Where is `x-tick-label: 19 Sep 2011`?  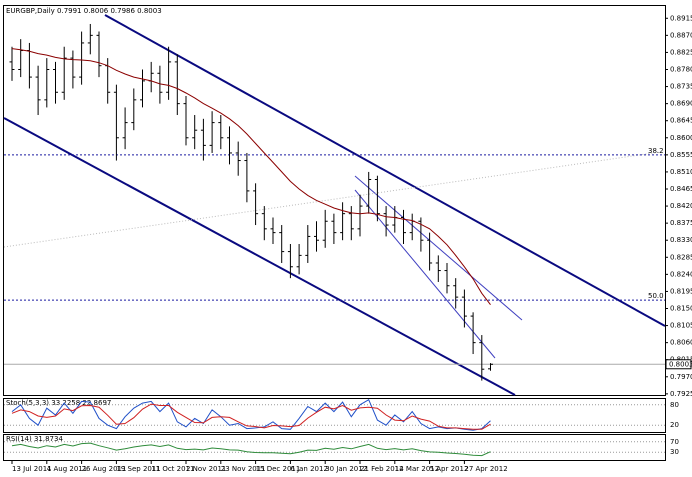
x-tick-label: 19 Sep 2011 is located at coordinates (138, 469).